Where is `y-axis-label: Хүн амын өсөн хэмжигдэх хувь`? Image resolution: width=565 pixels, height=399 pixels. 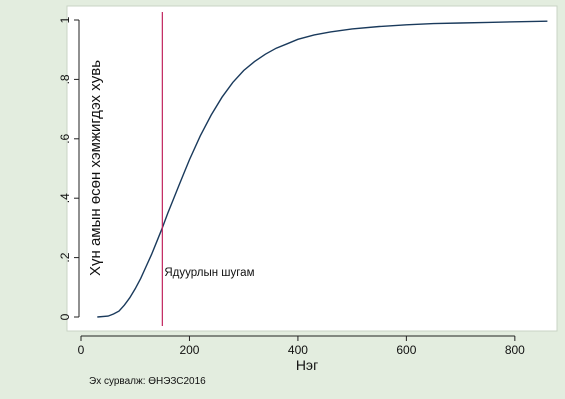
y-axis-label: Хүн амын өсөн хэмжигдэх хувь is located at coordinates (95, 168).